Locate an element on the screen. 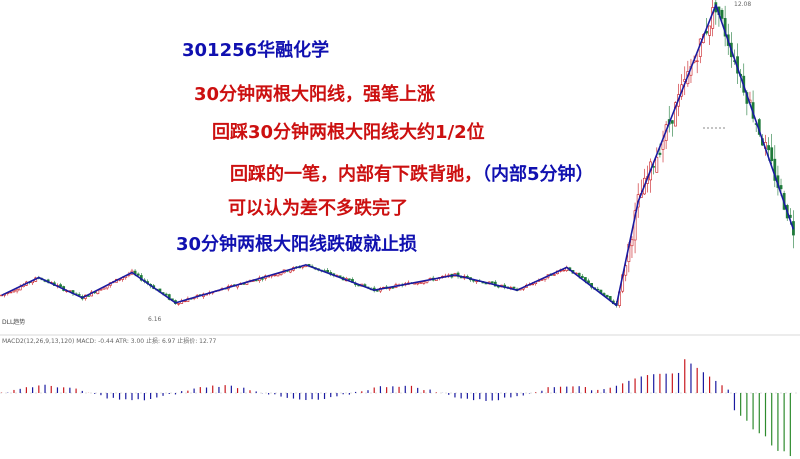 This screenshot has height=459, width=800. stock-title: 301256华融化学 is located at coordinates (256, 50).